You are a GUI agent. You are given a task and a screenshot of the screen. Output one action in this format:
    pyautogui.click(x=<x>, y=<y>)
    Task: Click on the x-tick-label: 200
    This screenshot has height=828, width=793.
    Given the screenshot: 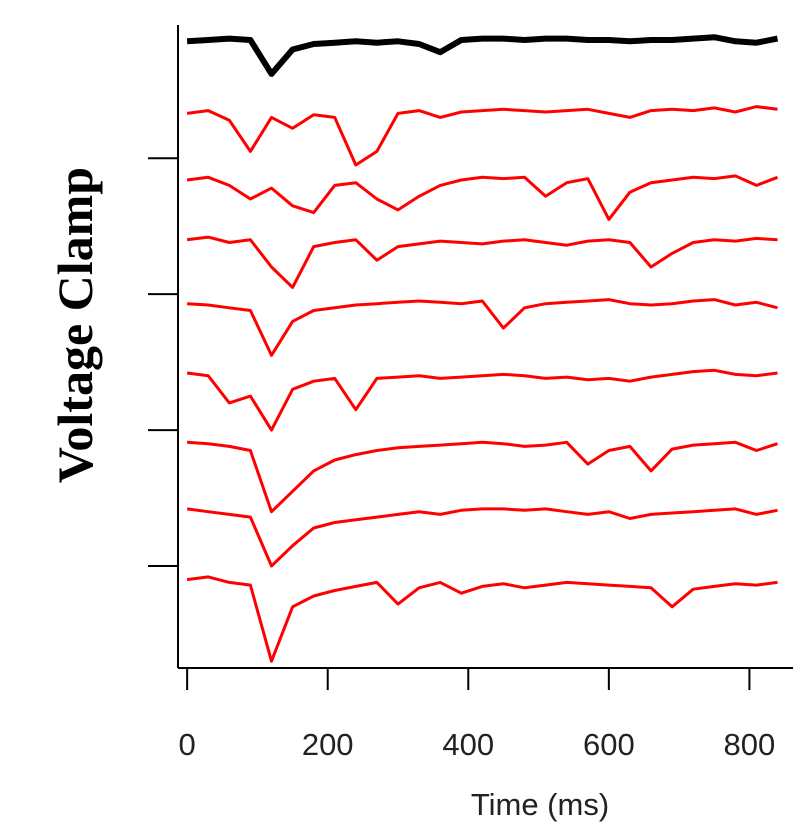 What is the action you would take?
    pyautogui.click(x=328, y=744)
    